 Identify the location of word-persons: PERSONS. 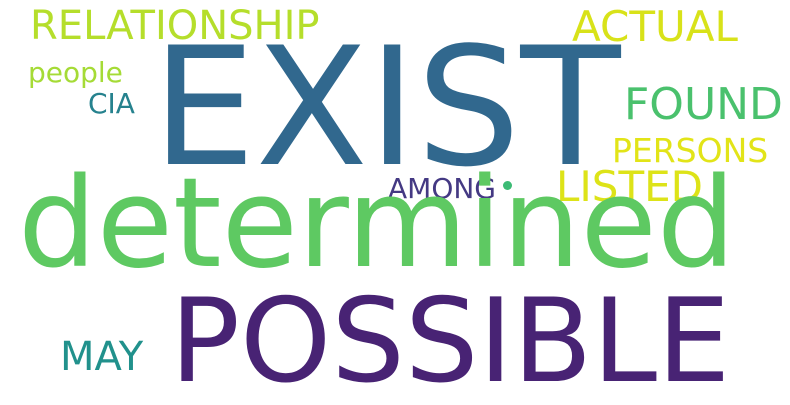
(690, 150).